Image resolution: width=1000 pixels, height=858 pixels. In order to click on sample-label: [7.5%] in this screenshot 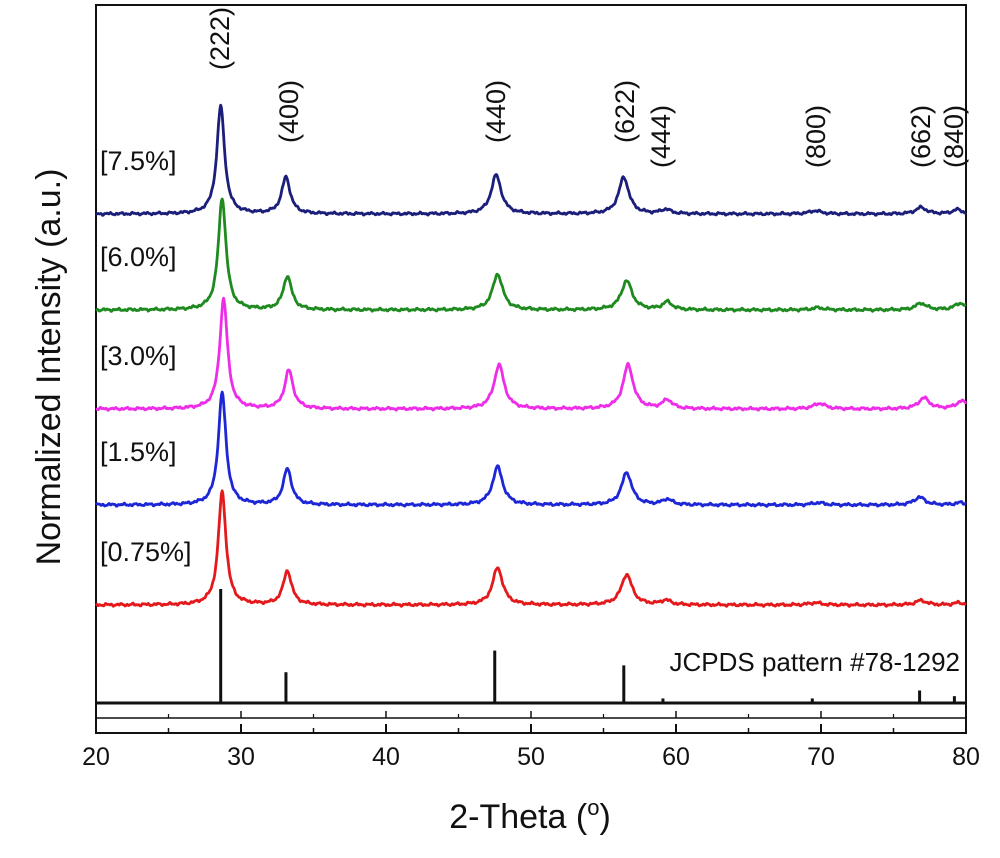, I will do `click(138, 161)`.